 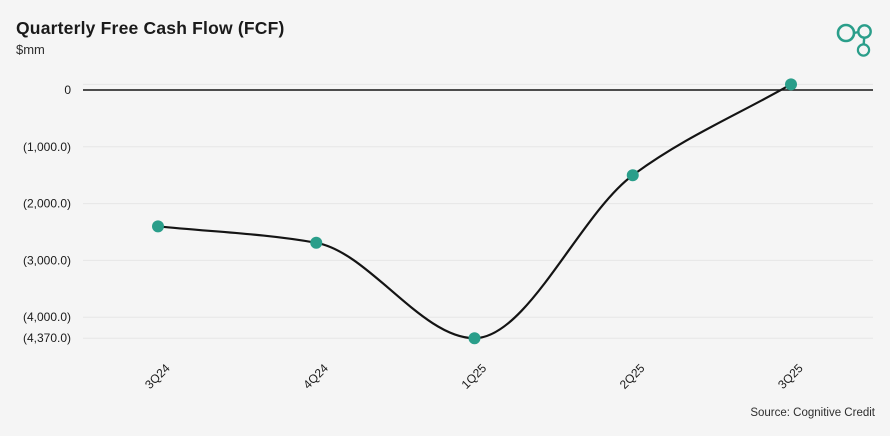 What do you see at coordinates (47, 317) in the screenshot?
I see `y-tick-label: (4,000.0)` at bounding box center [47, 317].